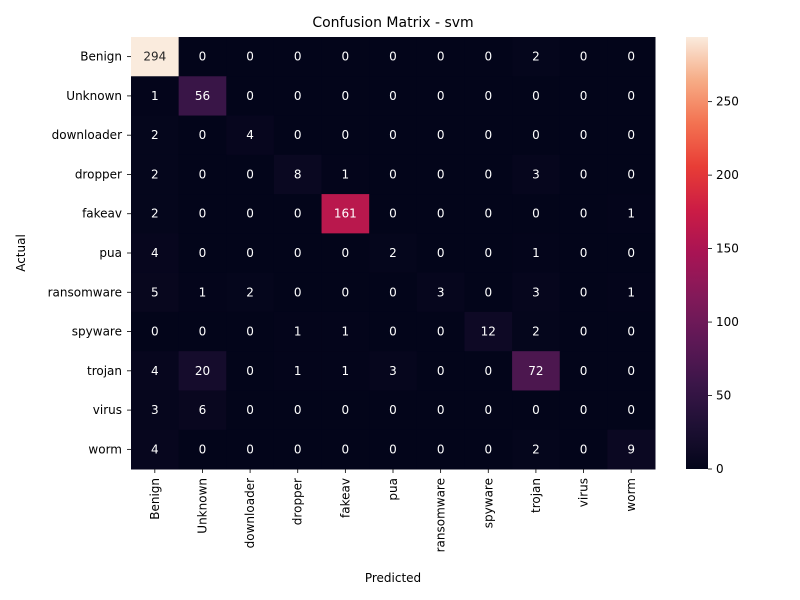  Describe the element at coordinates (441, 515) in the screenshot. I see `x-tick-label: ransomware` at that location.